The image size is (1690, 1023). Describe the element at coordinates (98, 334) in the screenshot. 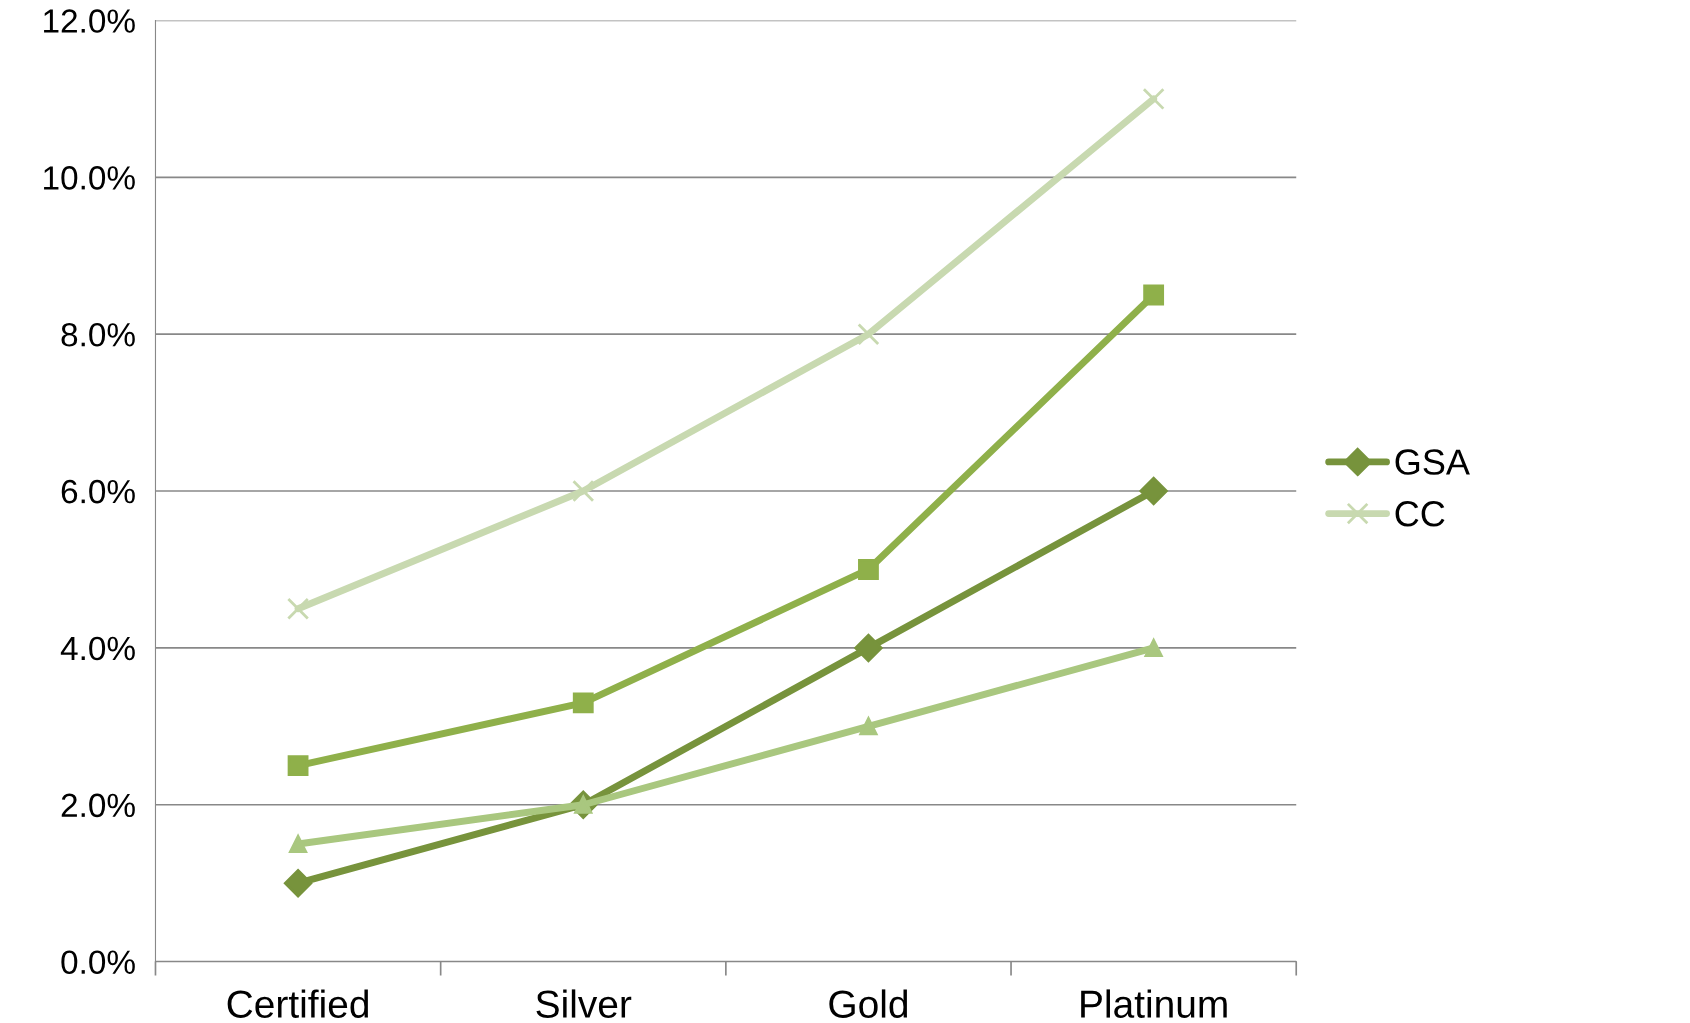

I see `y-tick-label: 8.0%` at that location.